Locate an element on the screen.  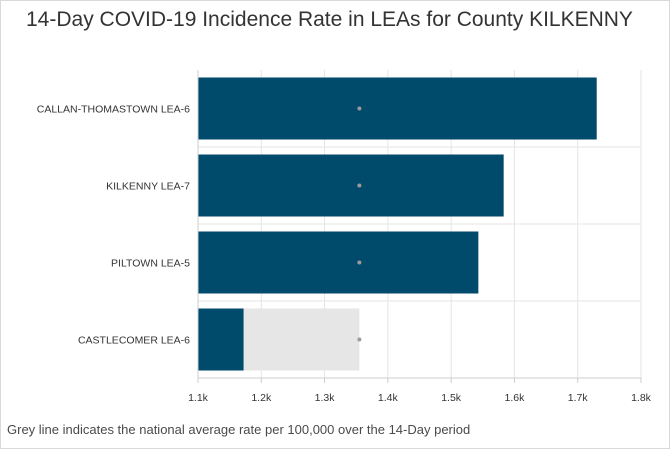
x-tick-label: 1.3k is located at coordinates (325, 398).